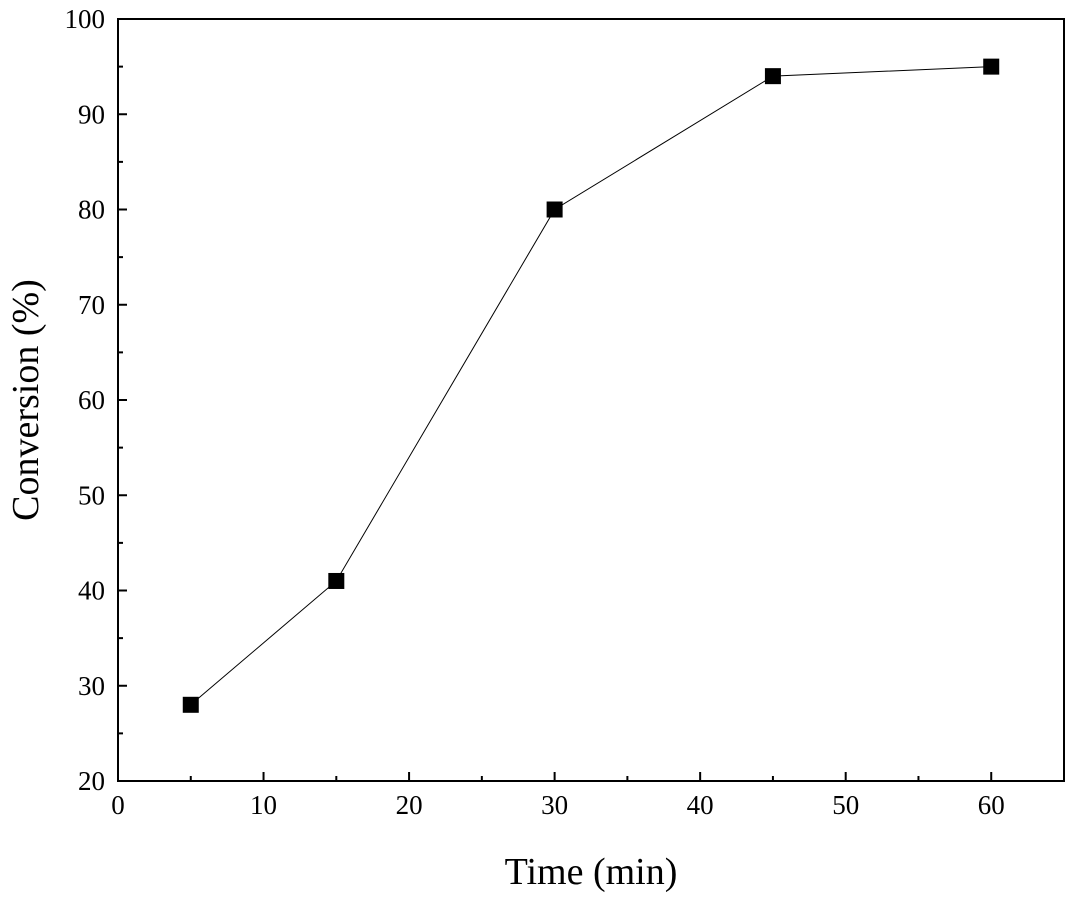 The width and height of the screenshot is (1079, 904). I want to click on y-tick-label: 50, so click(91, 495).